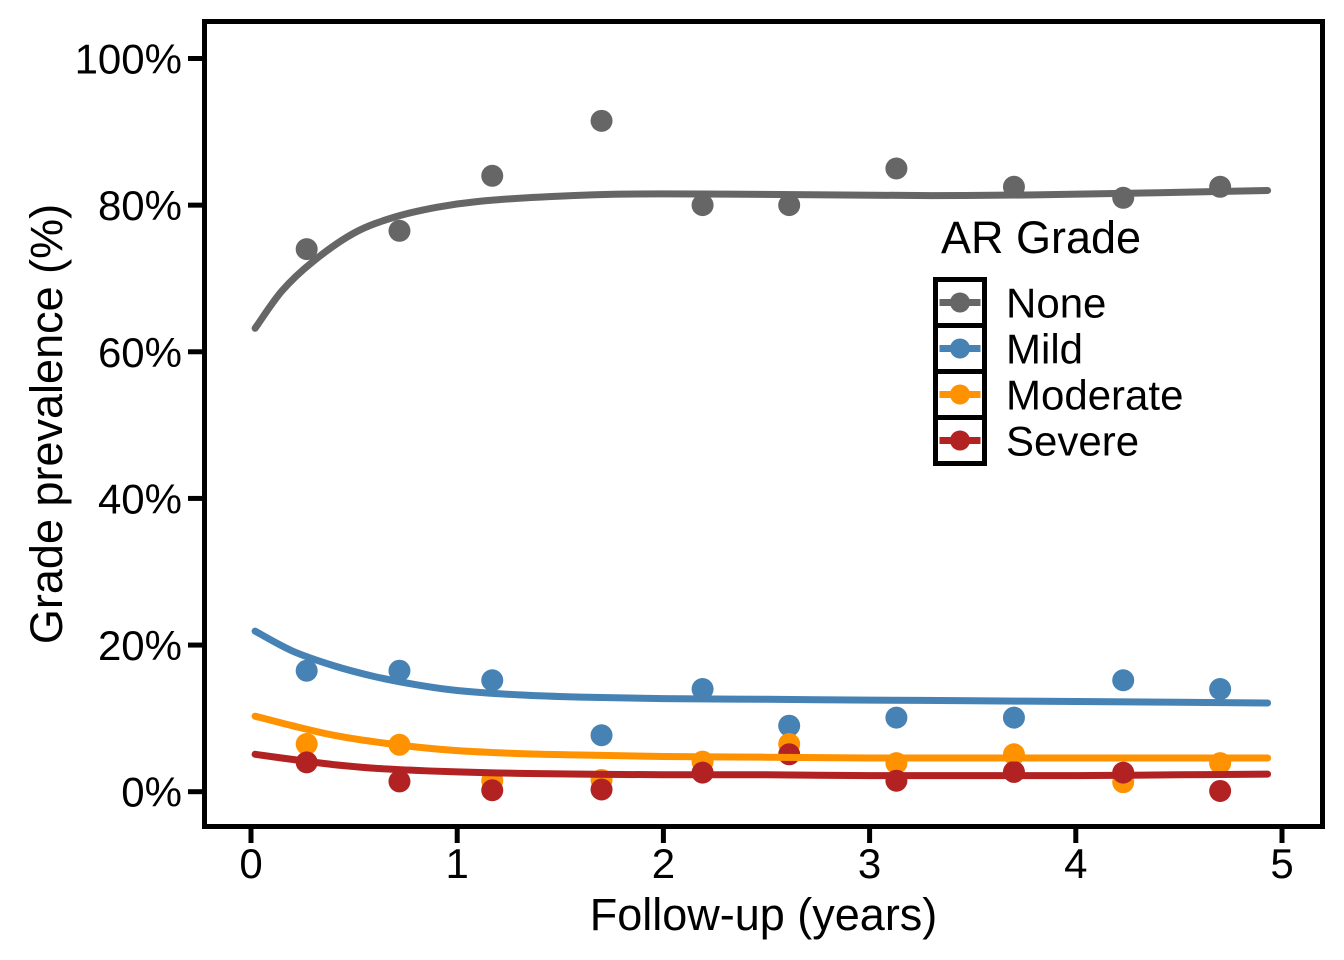  I want to click on y-axis-tick-label: 100%, so click(128, 59).